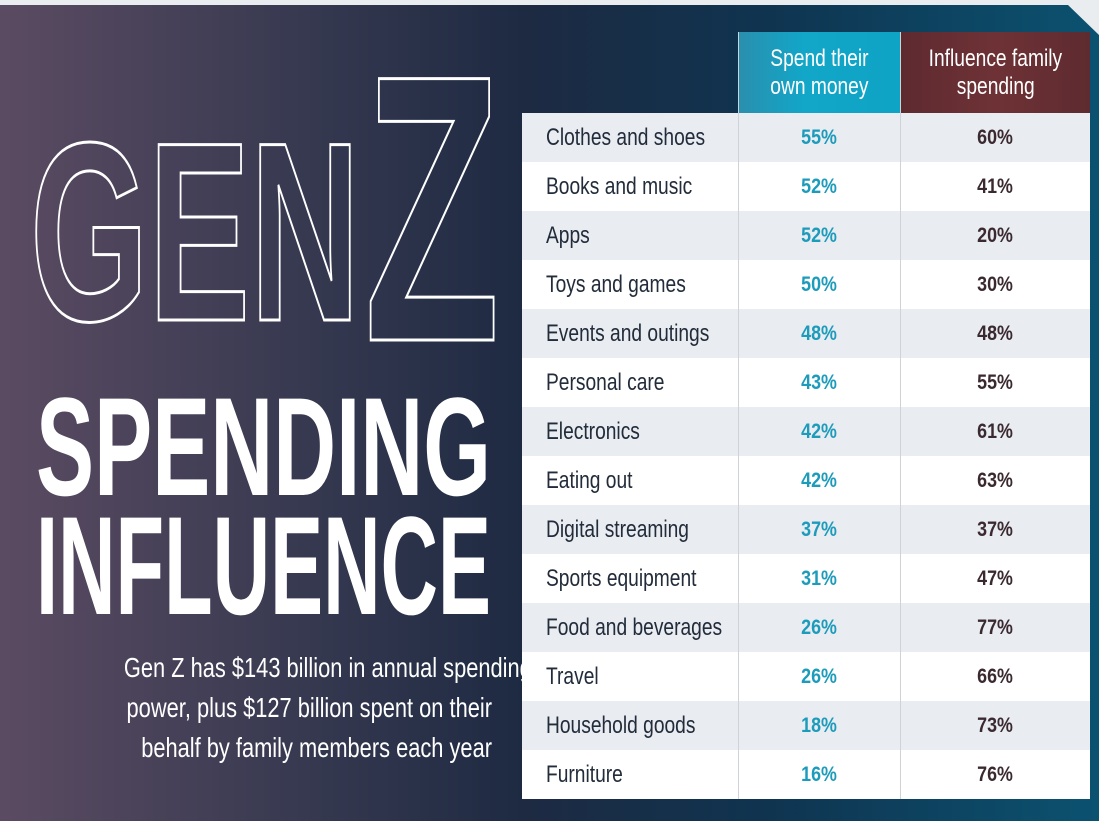 This screenshot has width=1099, height=821. What do you see at coordinates (568, 235) in the screenshot?
I see `row-category-text: Apps` at bounding box center [568, 235].